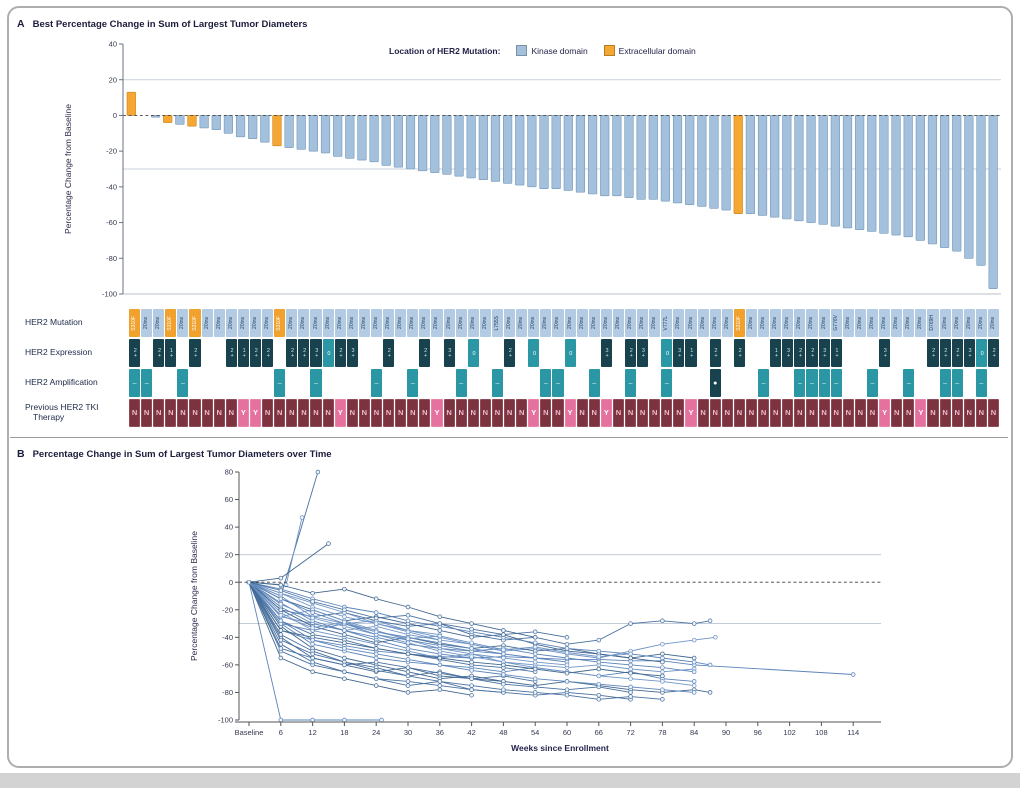  What do you see at coordinates (535, 732) in the screenshot?
I see `x-tick-label: 54` at bounding box center [535, 732].